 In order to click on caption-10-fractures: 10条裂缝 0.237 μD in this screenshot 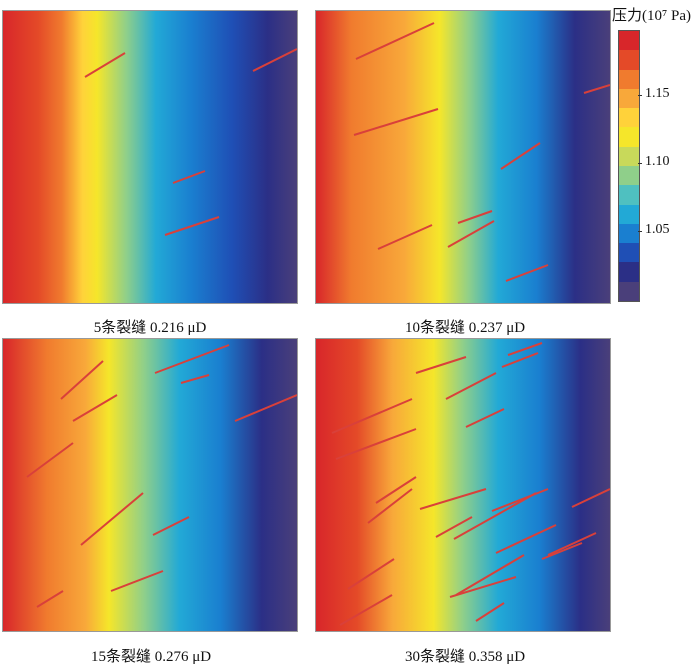, I will do `click(465, 328)`.